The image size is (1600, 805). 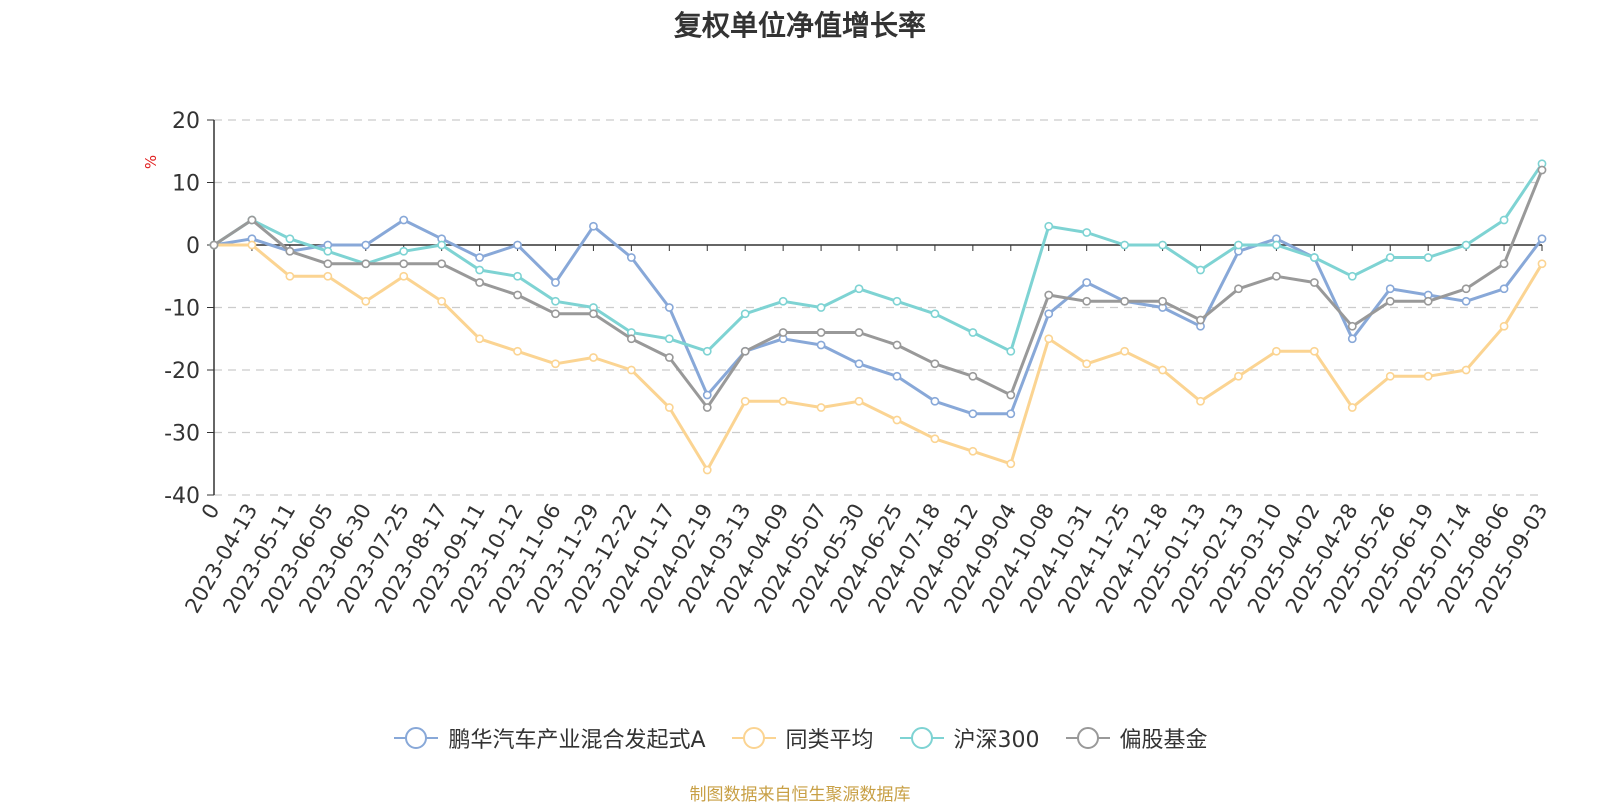 What do you see at coordinates (577, 740) in the screenshot?
I see `legend-label: 鹏华汽车产业混合发起式A` at bounding box center [577, 740].